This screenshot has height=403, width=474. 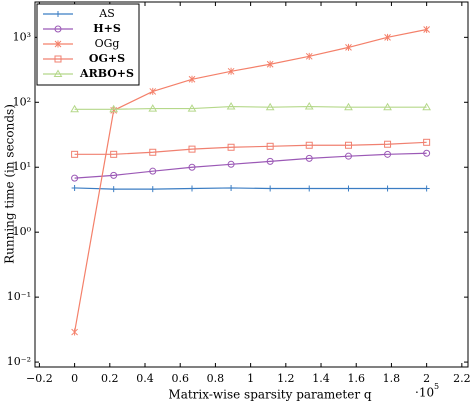 I want to click on legend-label: OG+S, so click(x=107, y=58).